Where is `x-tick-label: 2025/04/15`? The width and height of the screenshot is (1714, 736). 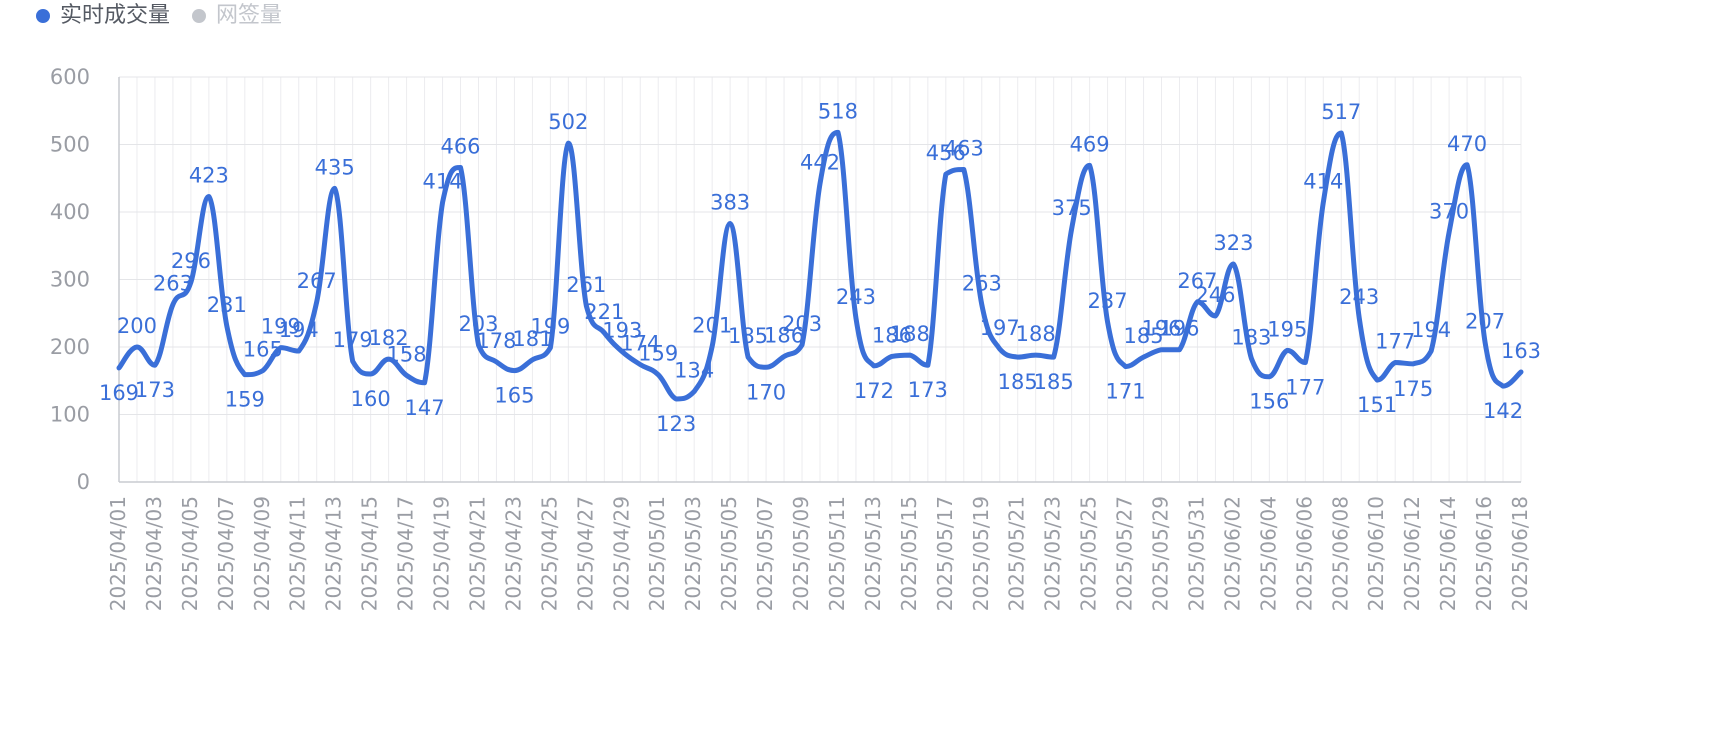
x-tick-label: 2025/04/15 is located at coordinates (370, 553).